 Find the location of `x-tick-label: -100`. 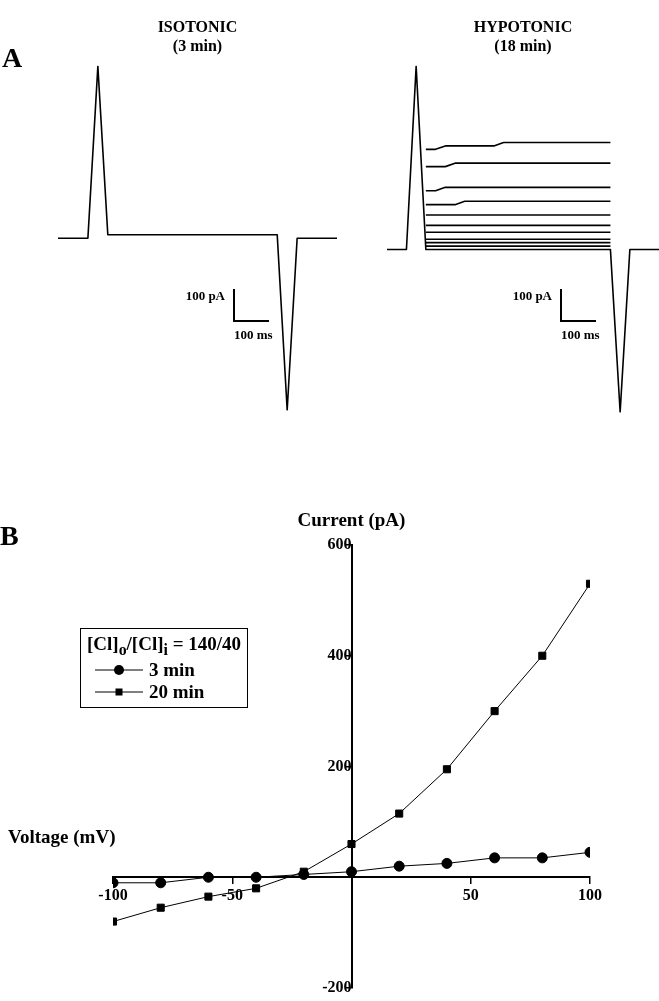

x-tick-label: -100 is located at coordinates (113, 894).